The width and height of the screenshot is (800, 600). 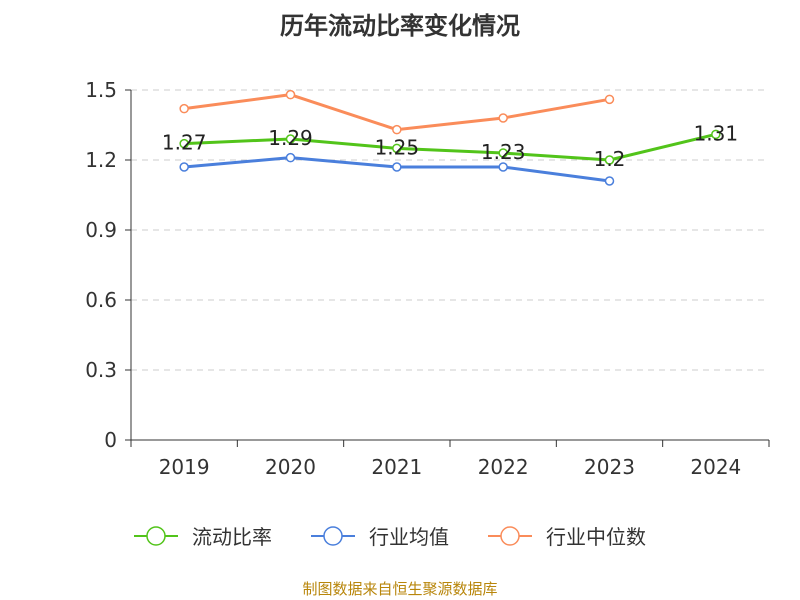 I want to click on data-label: 1.25, so click(x=397, y=147).